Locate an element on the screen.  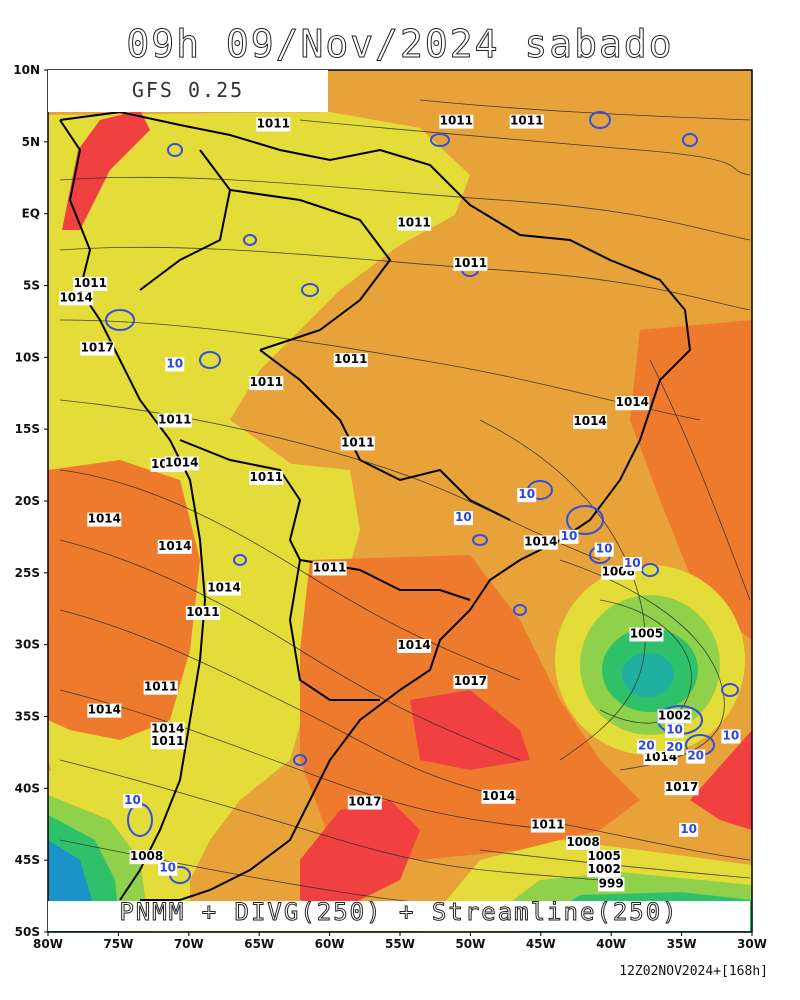
latitude-tick-label: 20S is located at coordinates (27, 501).